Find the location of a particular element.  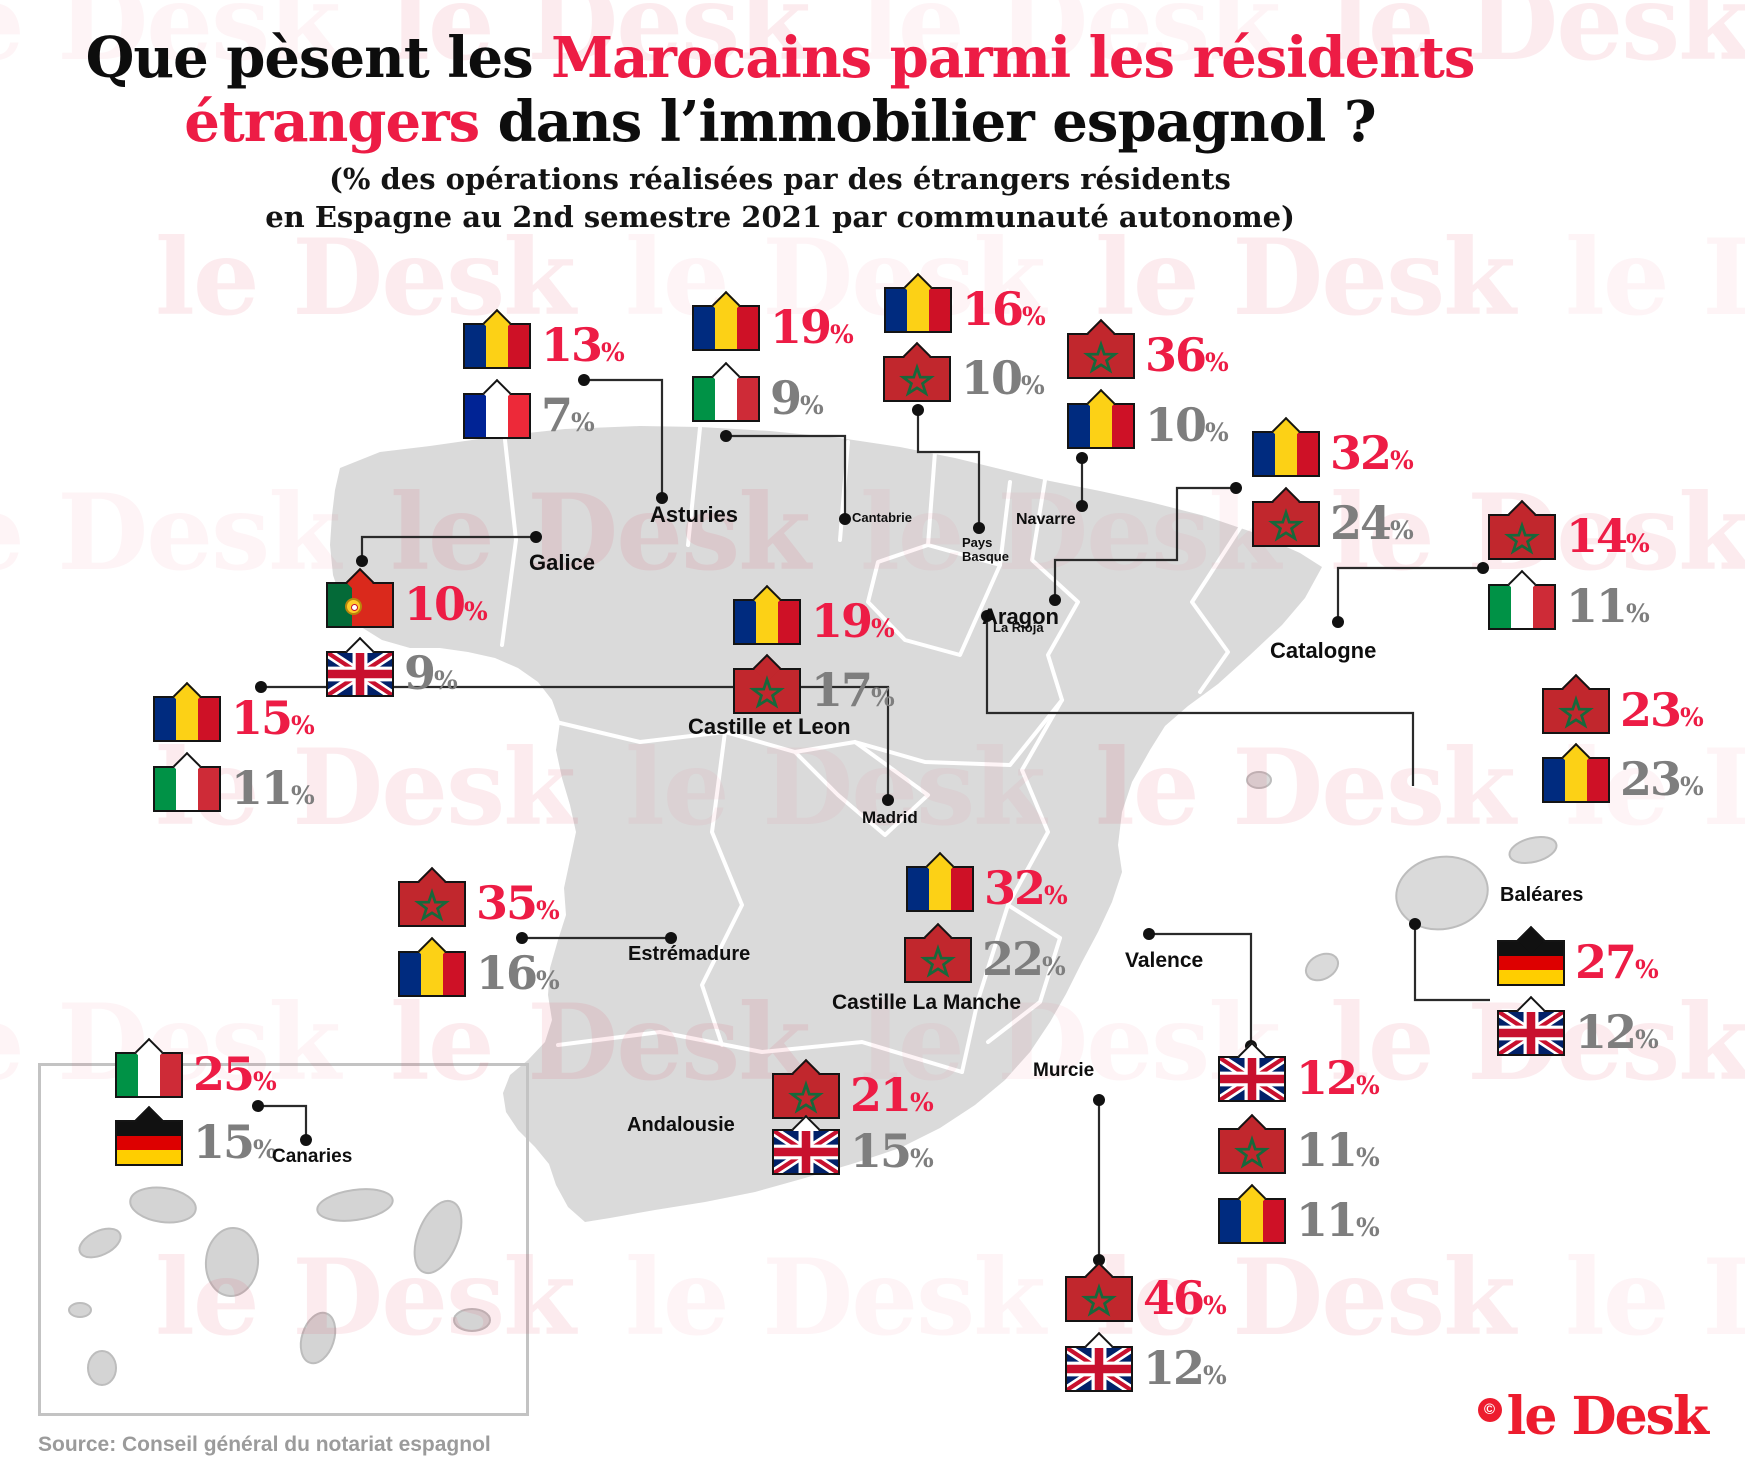

map-data-entry: 7% is located at coordinates (529, 410).